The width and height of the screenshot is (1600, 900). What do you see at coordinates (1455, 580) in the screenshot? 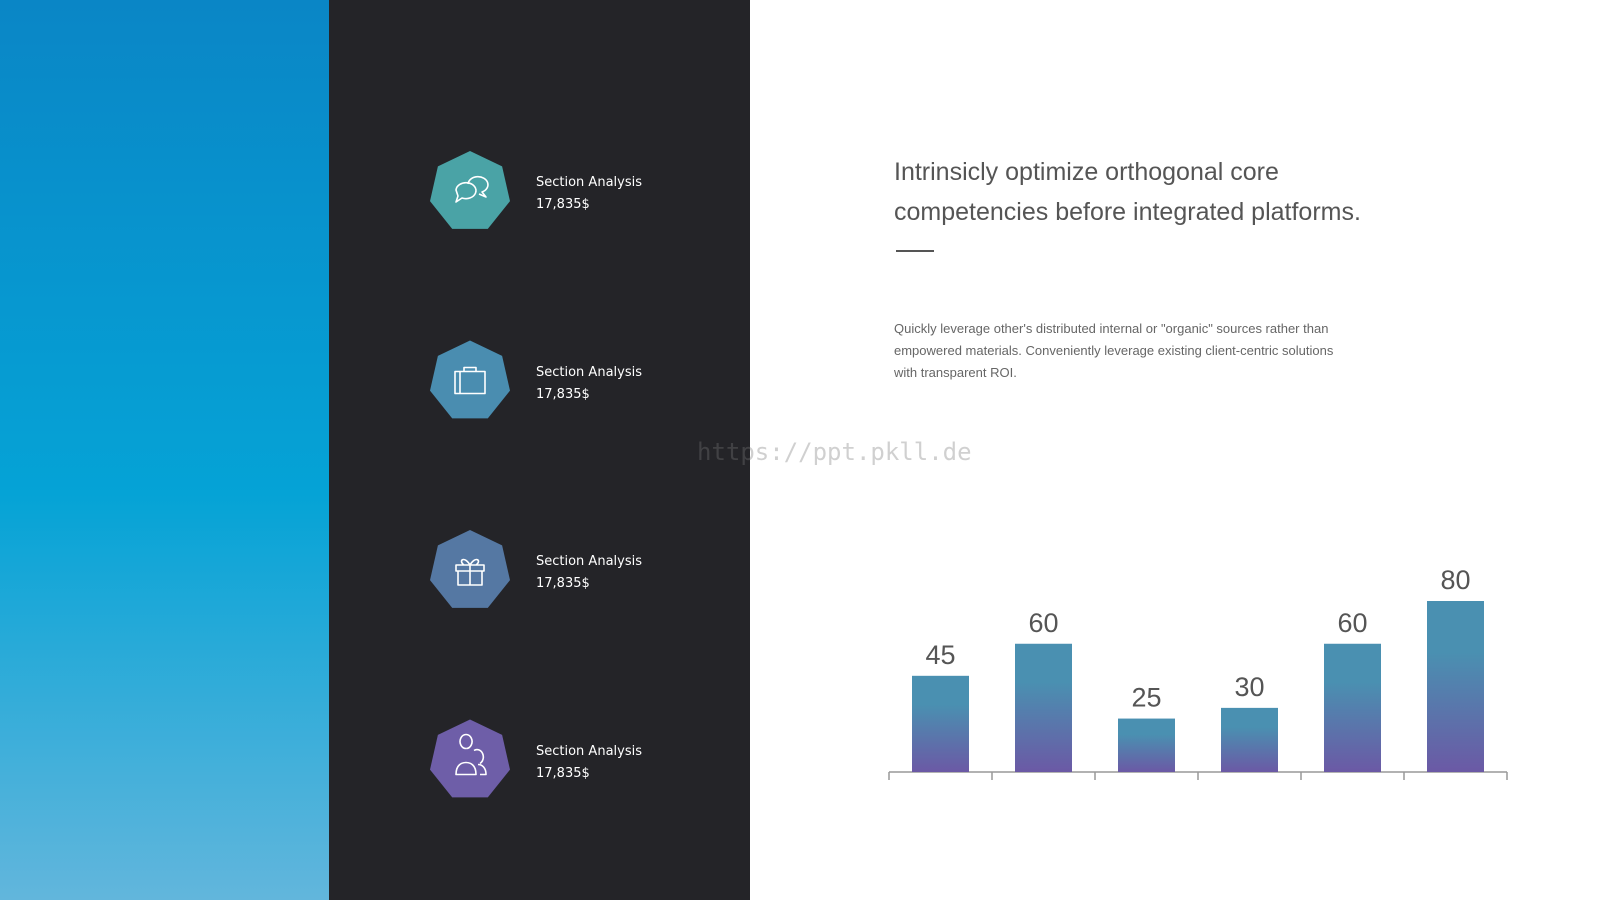
I see `value-label: 80` at bounding box center [1455, 580].